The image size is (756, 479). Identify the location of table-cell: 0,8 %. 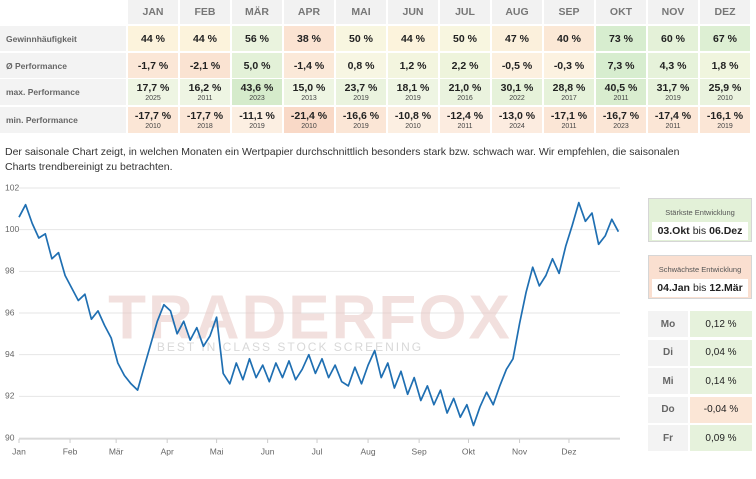
(361, 65).